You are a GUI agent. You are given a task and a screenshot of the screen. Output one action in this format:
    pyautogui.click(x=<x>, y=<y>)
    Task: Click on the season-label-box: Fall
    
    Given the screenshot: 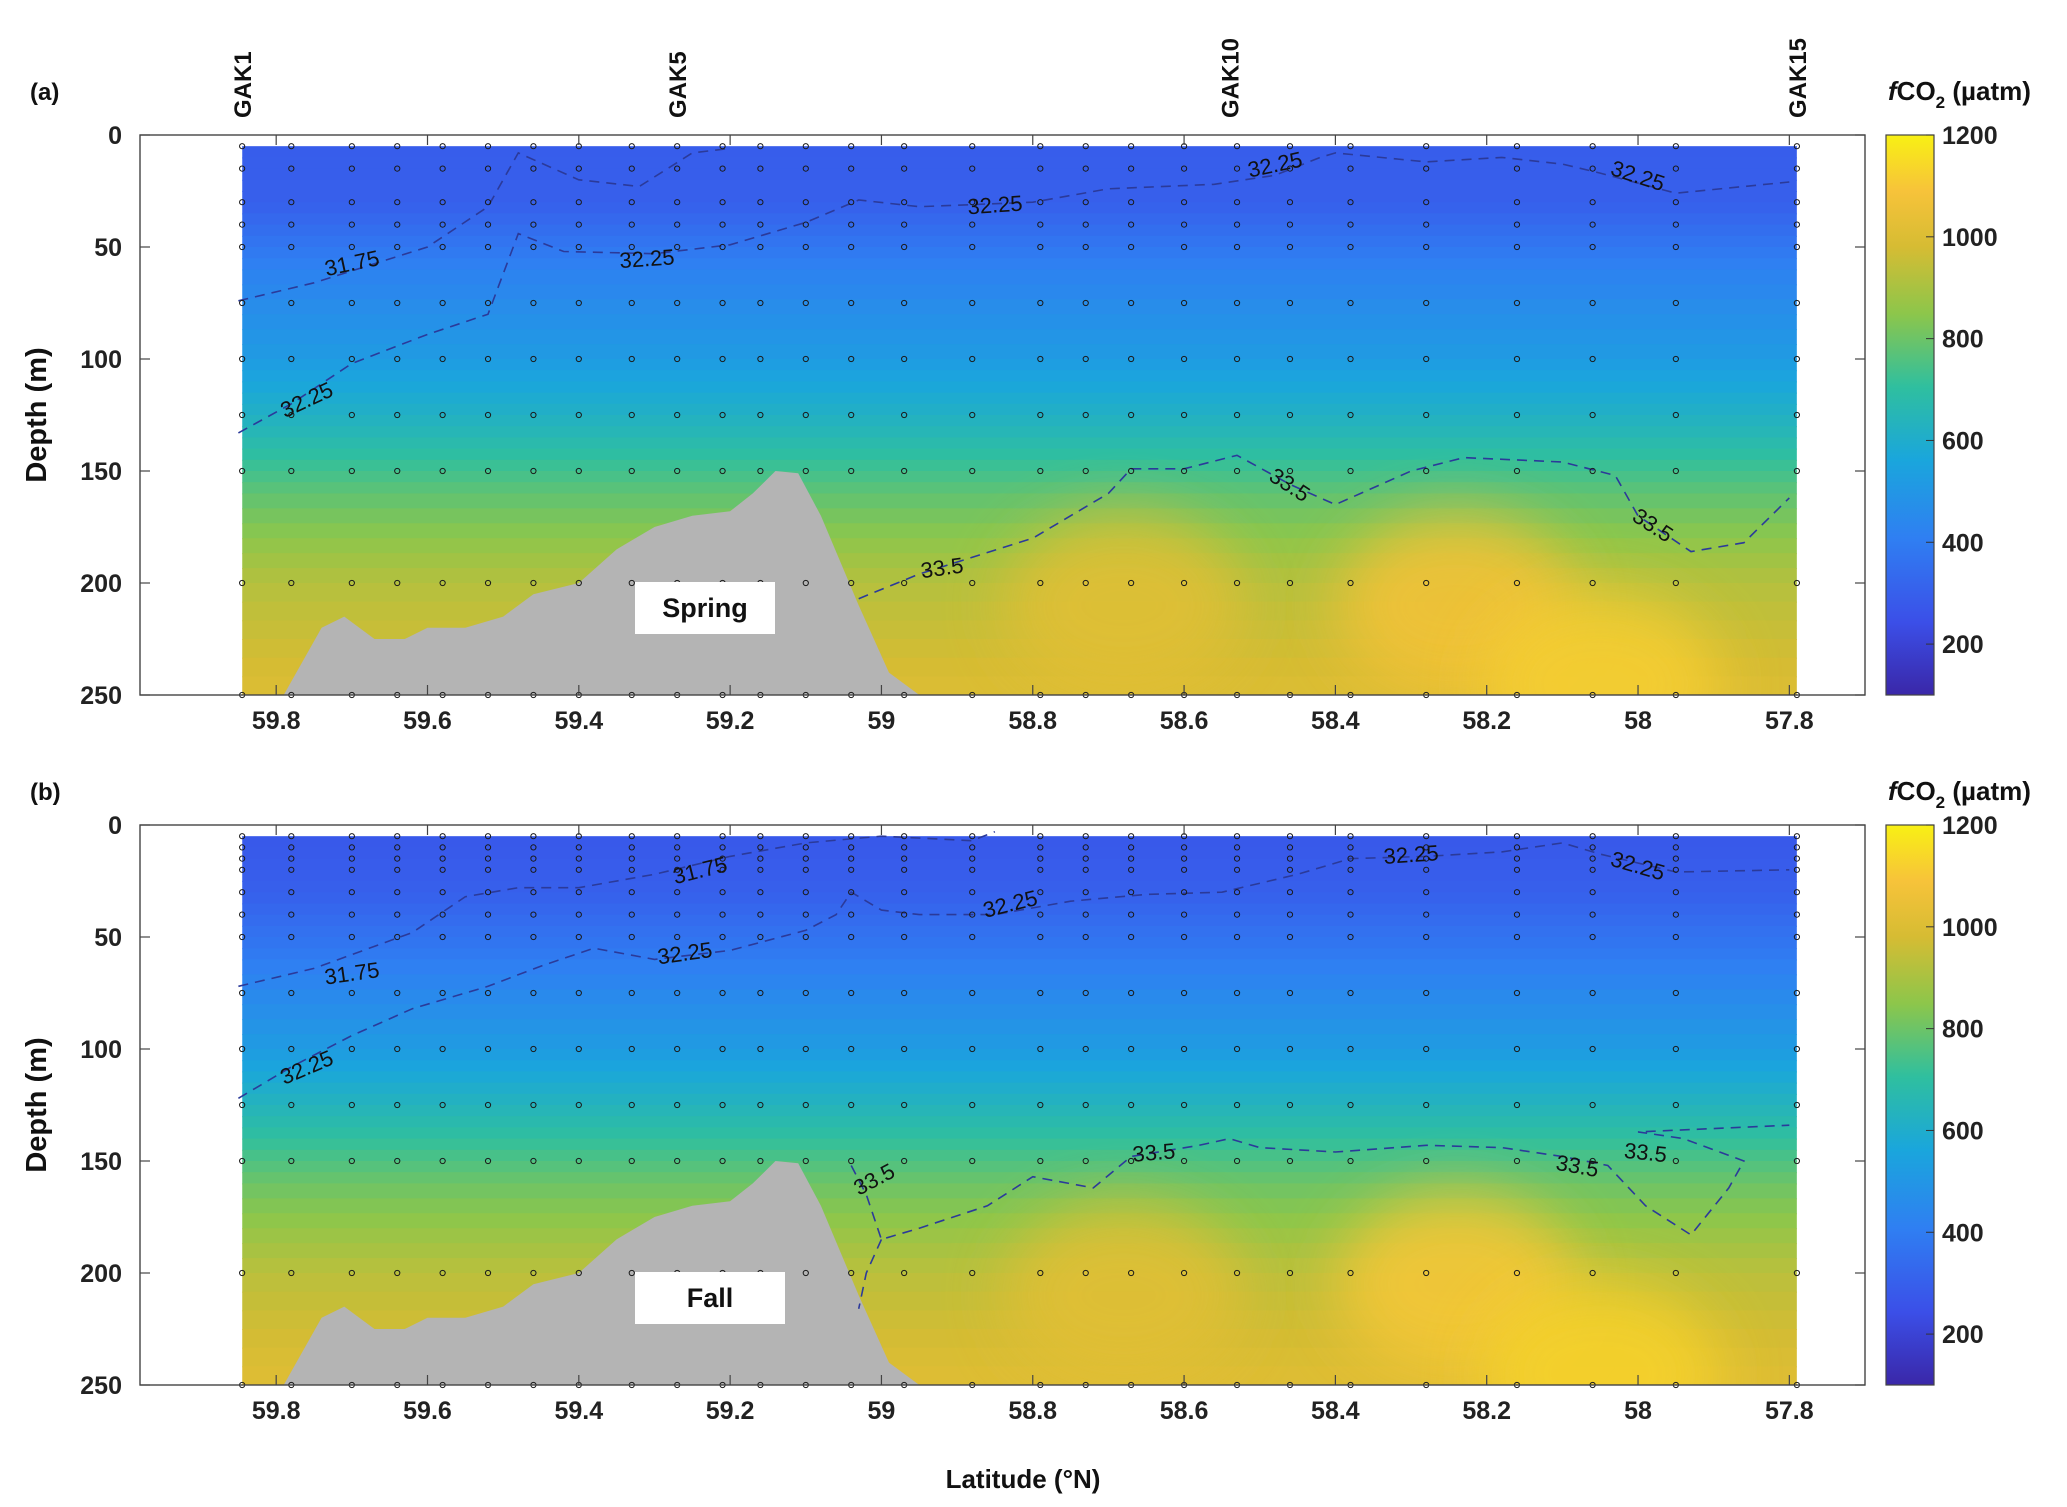 What is the action you would take?
    pyautogui.click(x=710, y=1298)
    